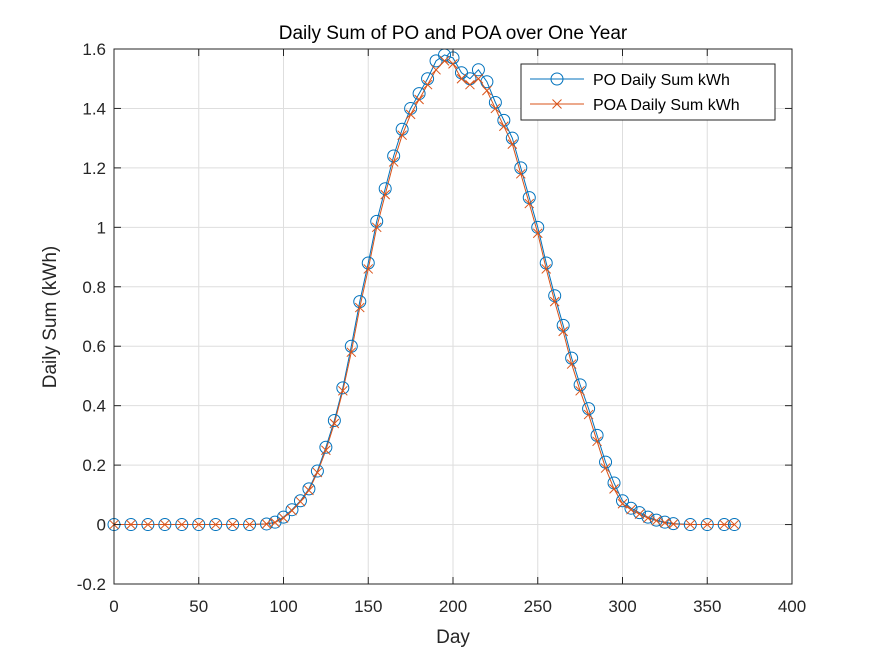  What do you see at coordinates (91, 317) in the screenshot?
I see `y-tick-labels: -0.2 0 0.2 0.4 0.6 0.8 1 1.2 1.4 1.6` at bounding box center [91, 317].